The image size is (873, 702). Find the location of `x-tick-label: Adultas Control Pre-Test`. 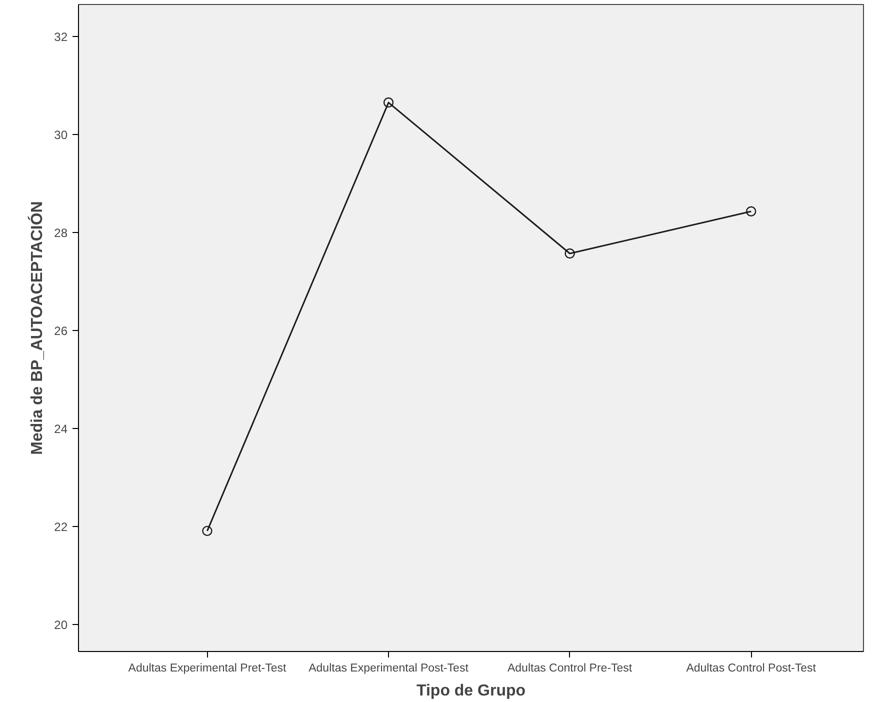

x-tick-label: Adultas Control Pre-Test is located at coordinates (570, 668).